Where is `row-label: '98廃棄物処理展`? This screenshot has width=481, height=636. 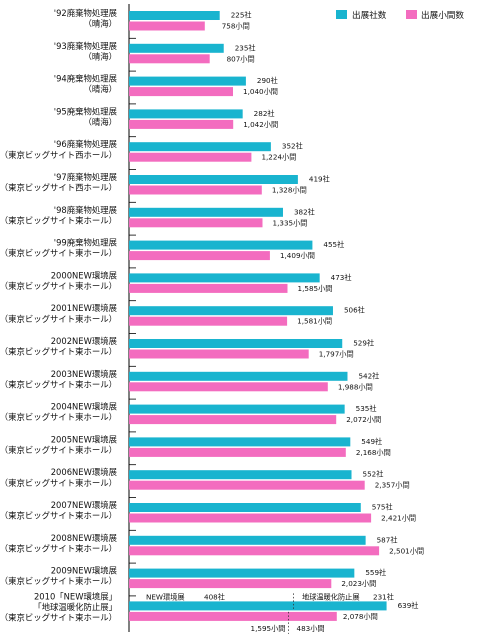 row-label: '98廃棄物処理展 is located at coordinates (86, 210).